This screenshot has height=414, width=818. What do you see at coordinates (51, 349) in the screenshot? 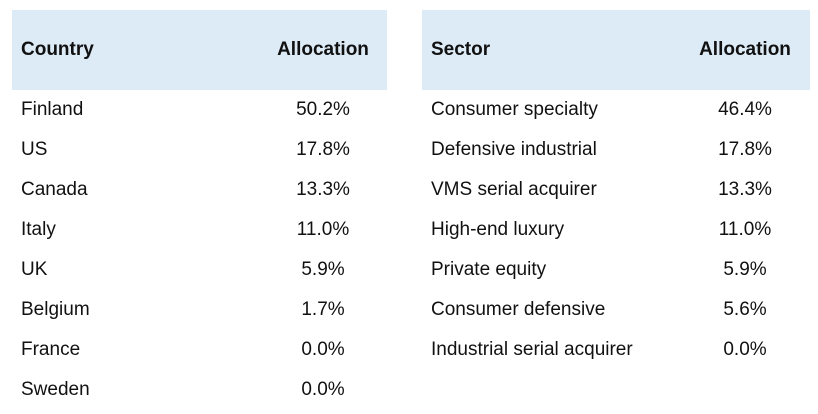
I see `country-cell: France` at bounding box center [51, 349].